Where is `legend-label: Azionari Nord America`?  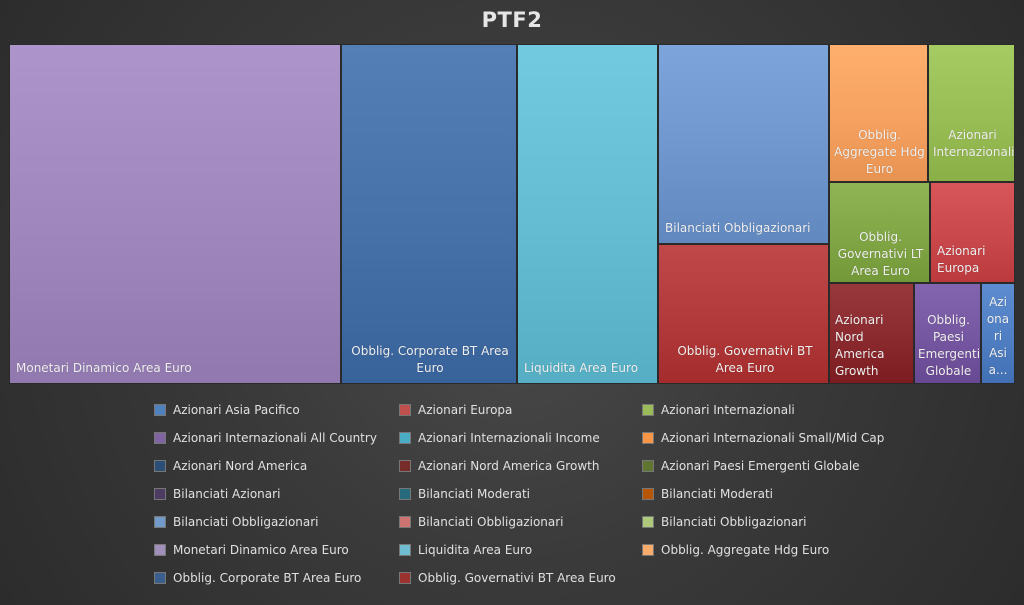 legend-label: Azionari Nord America is located at coordinates (240, 466).